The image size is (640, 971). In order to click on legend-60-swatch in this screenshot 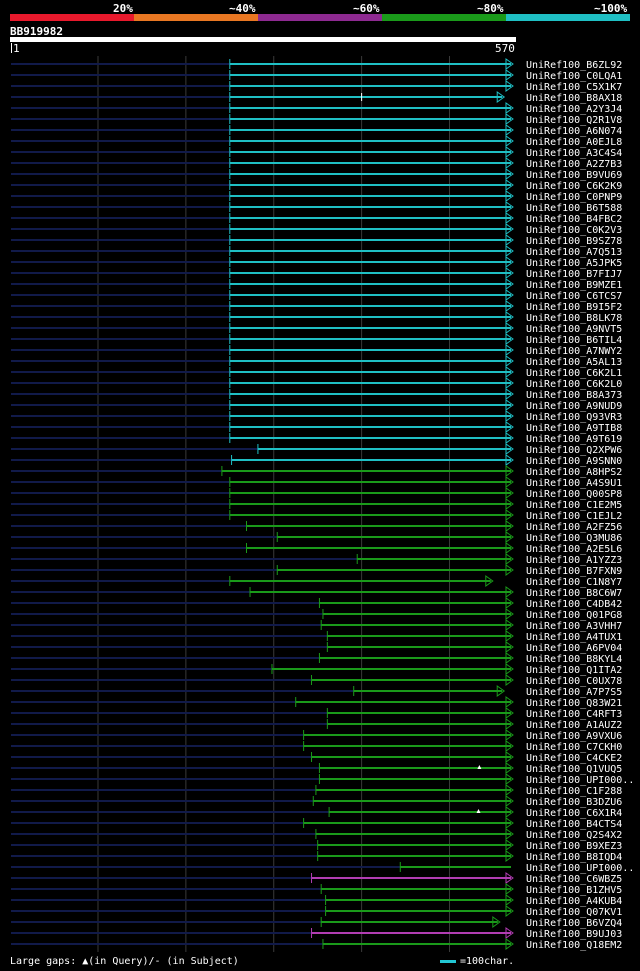, I will do `click(320, 17)`.